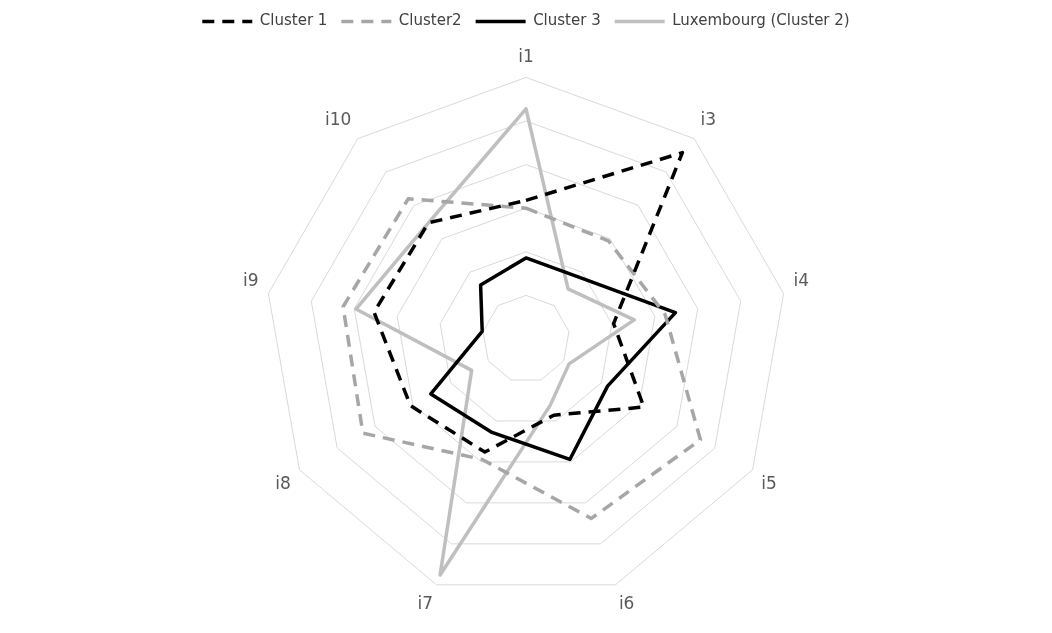  I want to click on legend-label: Luxembourg (Cluster 2), so click(761, 20).